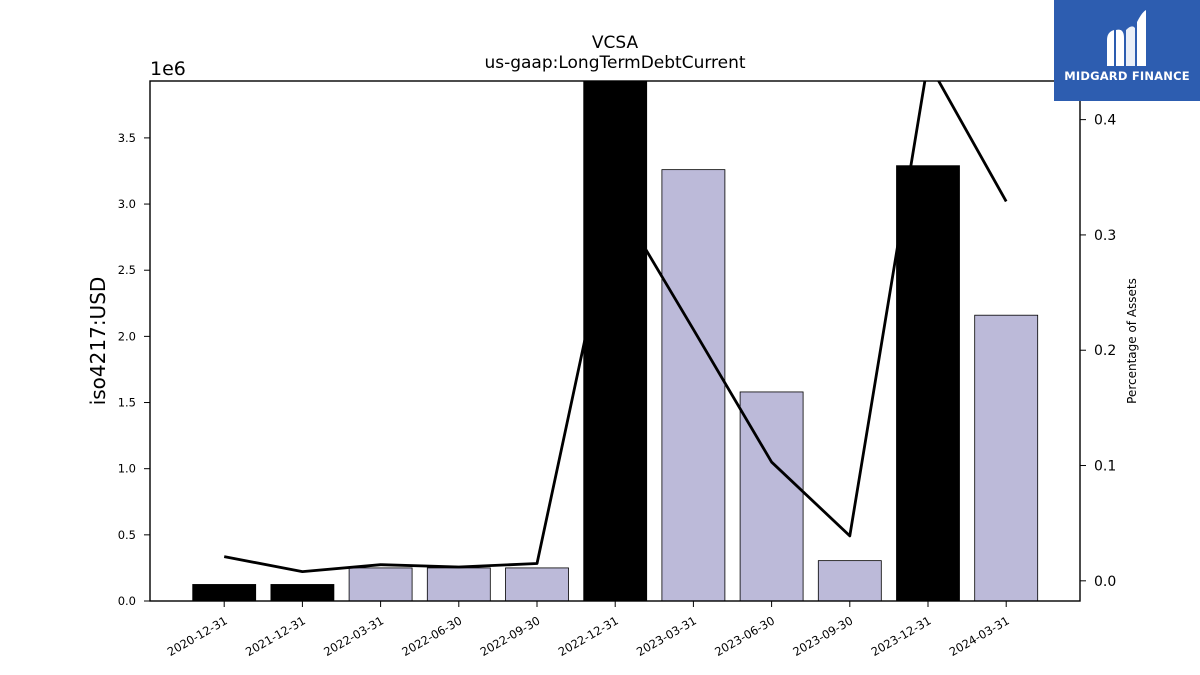 This screenshot has width=1200, height=675. What do you see at coordinates (168, 69) in the screenshot?
I see `y-multiplier-label: 1e6` at bounding box center [168, 69].